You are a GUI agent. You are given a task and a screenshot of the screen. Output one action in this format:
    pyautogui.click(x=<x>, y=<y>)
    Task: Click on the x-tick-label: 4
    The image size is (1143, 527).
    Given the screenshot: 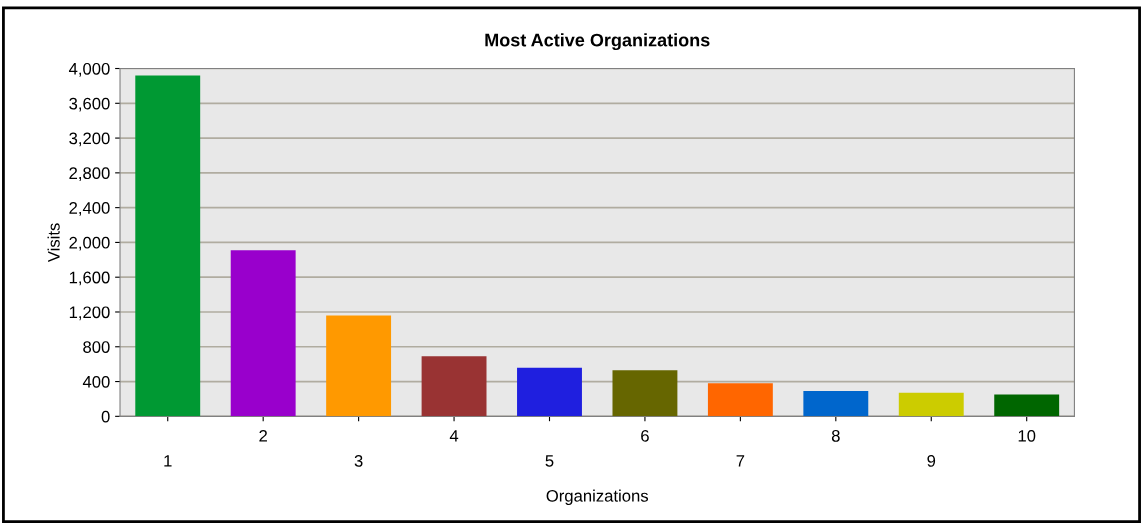 What is the action you would take?
    pyautogui.click(x=454, y=436)
    